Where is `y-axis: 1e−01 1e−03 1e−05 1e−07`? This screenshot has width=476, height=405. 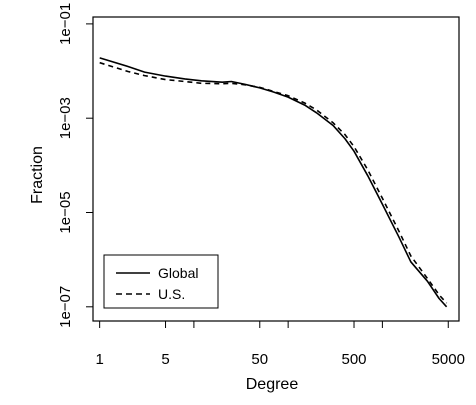
y-axis: 1e−01 1e−03 1e−05 1e−07 is located at coordinates (75, 165).